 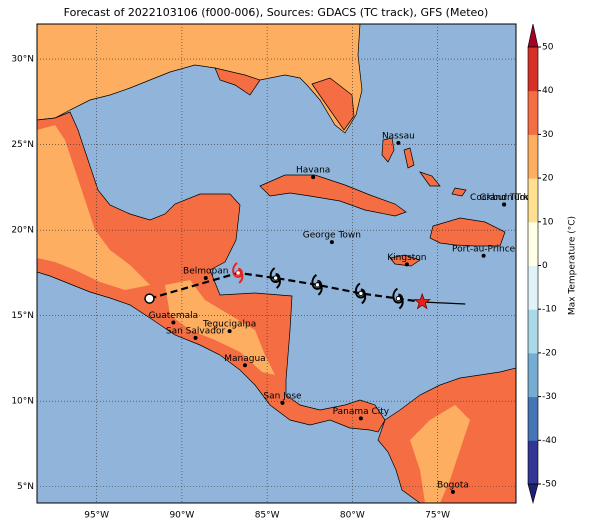 What do you see at coordinates (352, 516) in the screenshot?
I see `x-tick-label: 80°W` at bounding box center [352, 516].